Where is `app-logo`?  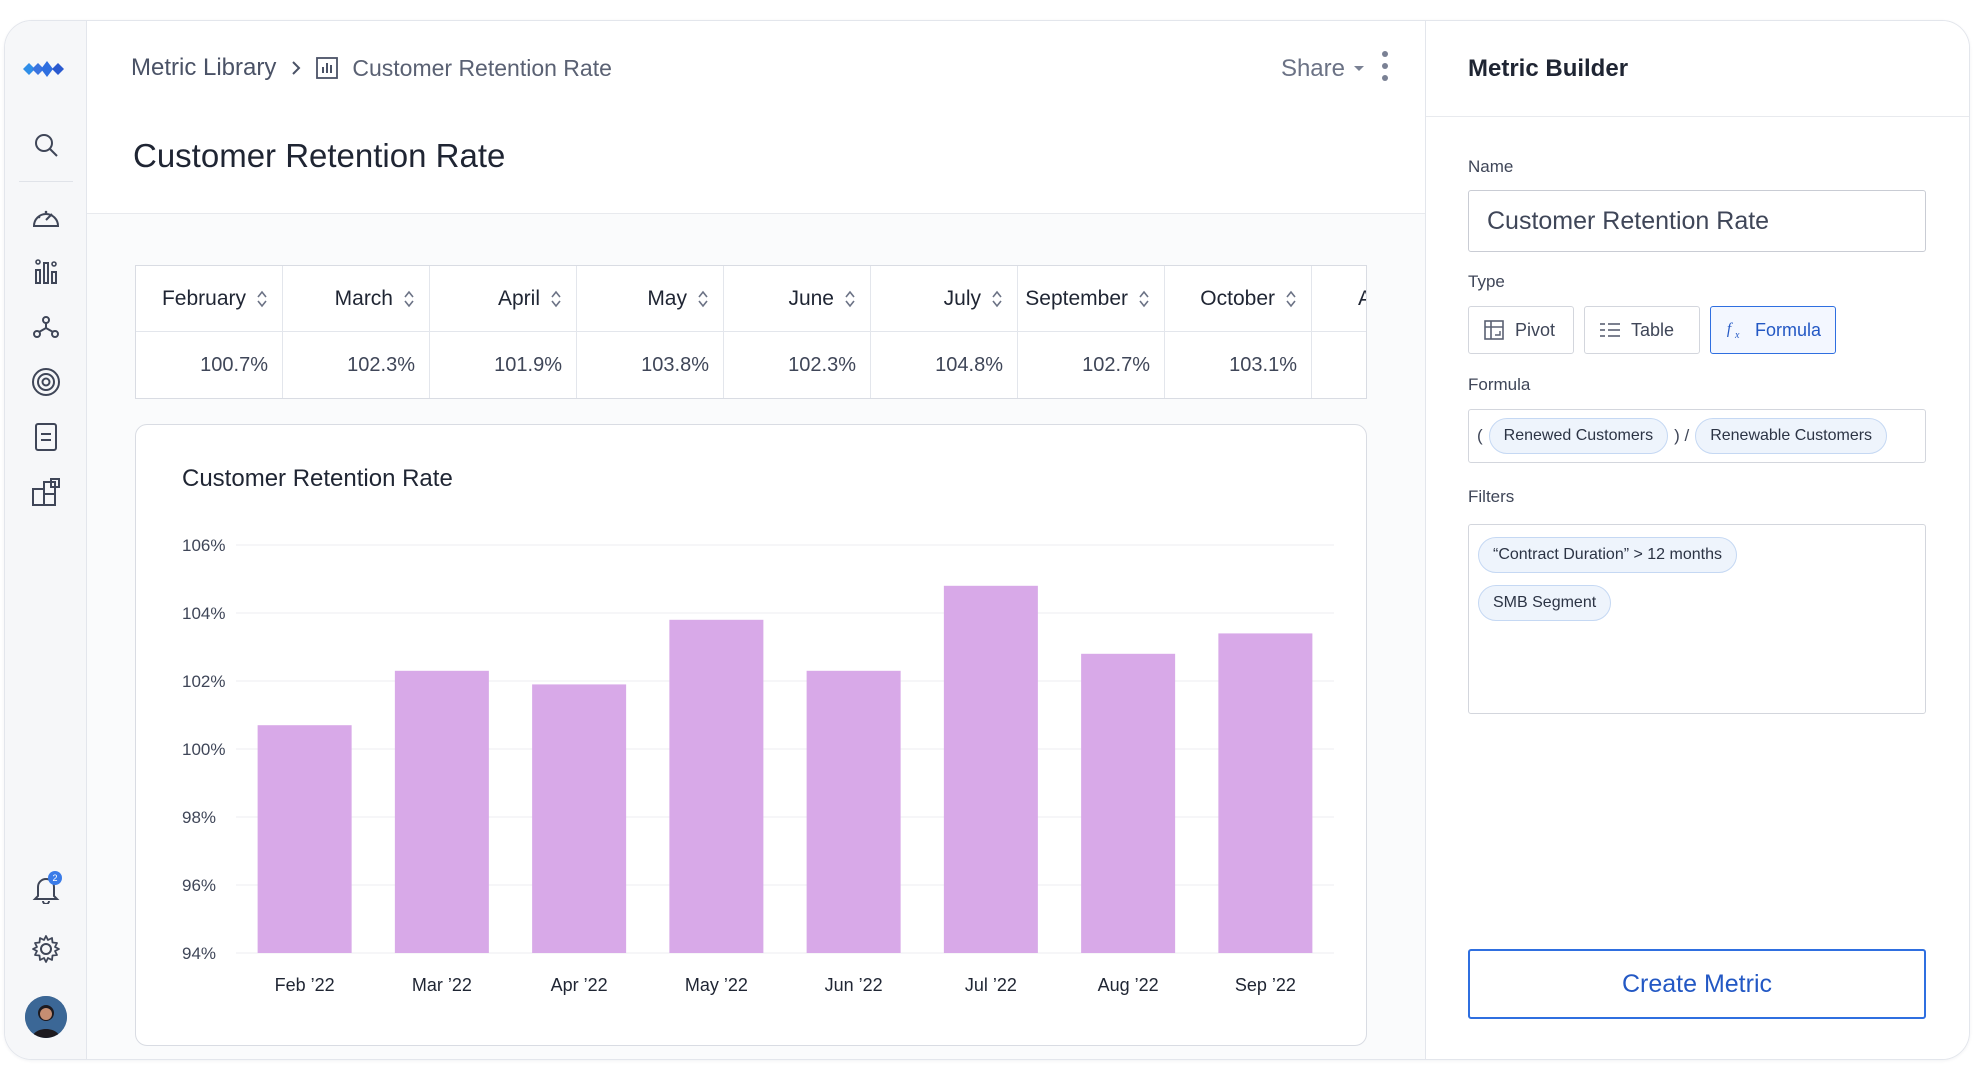 app-logo is located at coordinates (46, 69).